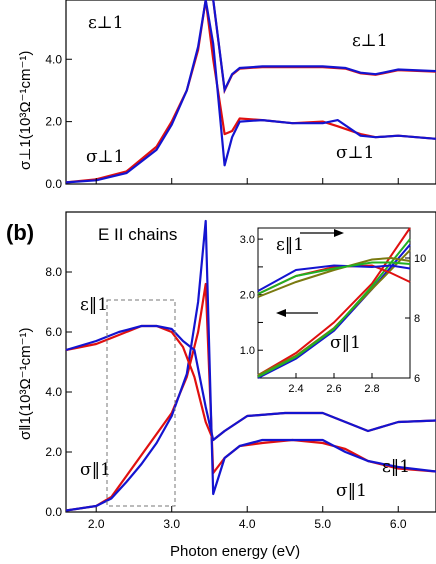  What do you see at coordinates (141, 403) in the screenshot?
I see `zoom-region-box` at bounding box center [141, 403].